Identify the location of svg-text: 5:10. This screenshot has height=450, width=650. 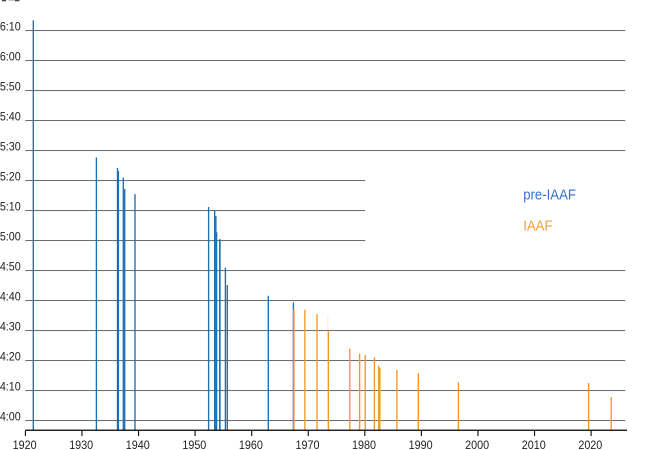
(10, 207).